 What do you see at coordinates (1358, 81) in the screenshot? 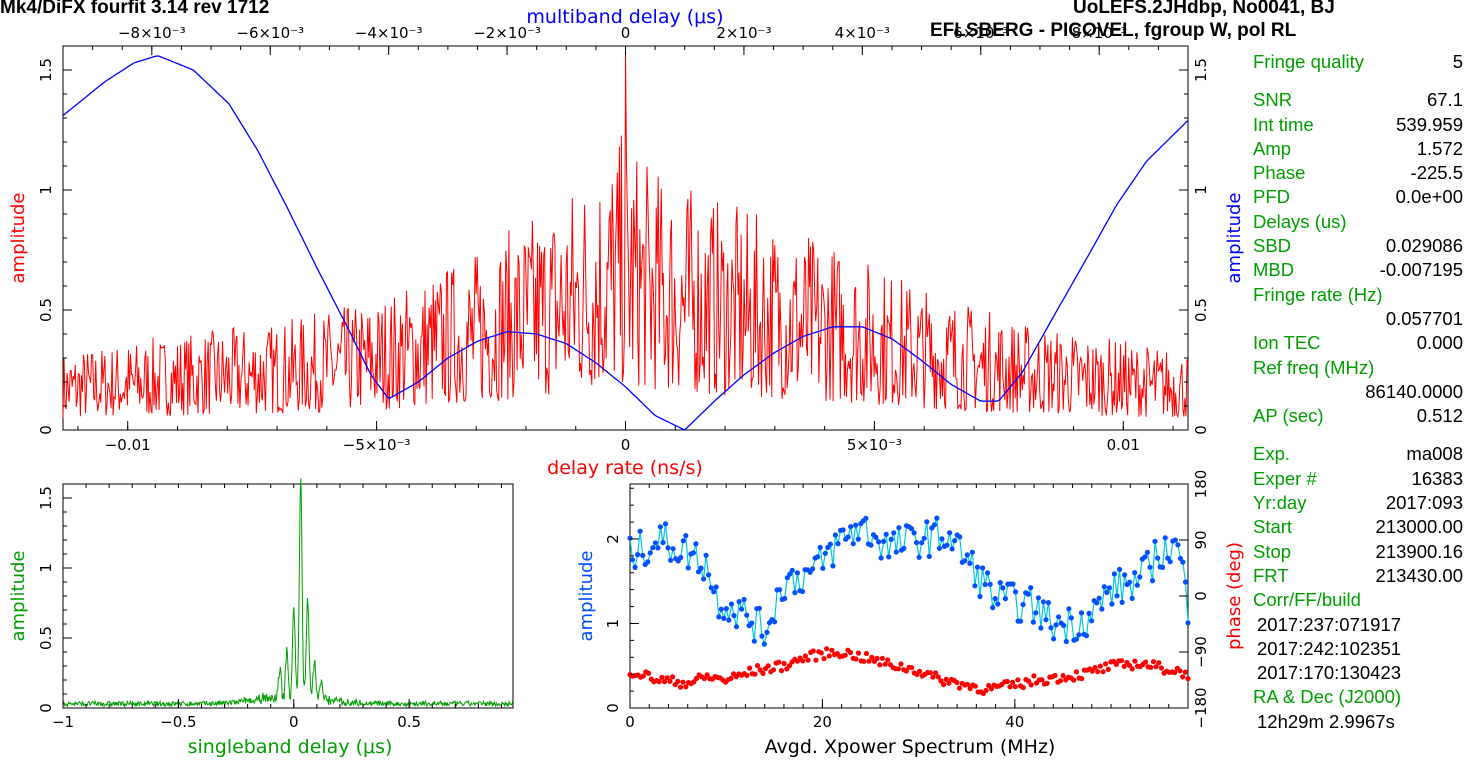
I see `panel-gap` at bounding box center [1358, 81].